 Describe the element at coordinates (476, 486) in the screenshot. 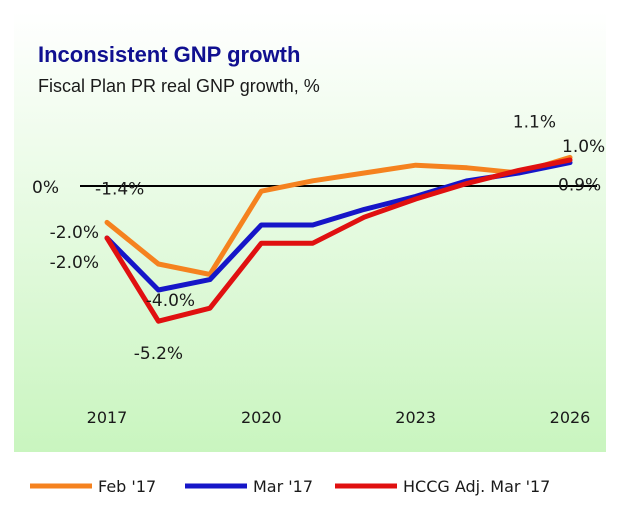

I see `legend-label-3: HCCG Adj. Mar '17` at that location.